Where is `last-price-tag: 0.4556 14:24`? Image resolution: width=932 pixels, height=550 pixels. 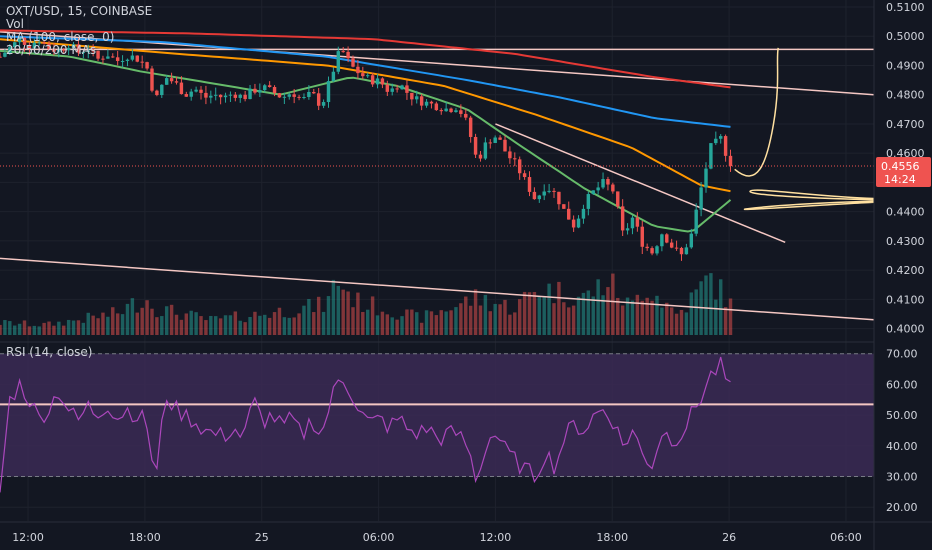
last-price-tag: 0.4556 14:24 is located at coordinates (903, 172).